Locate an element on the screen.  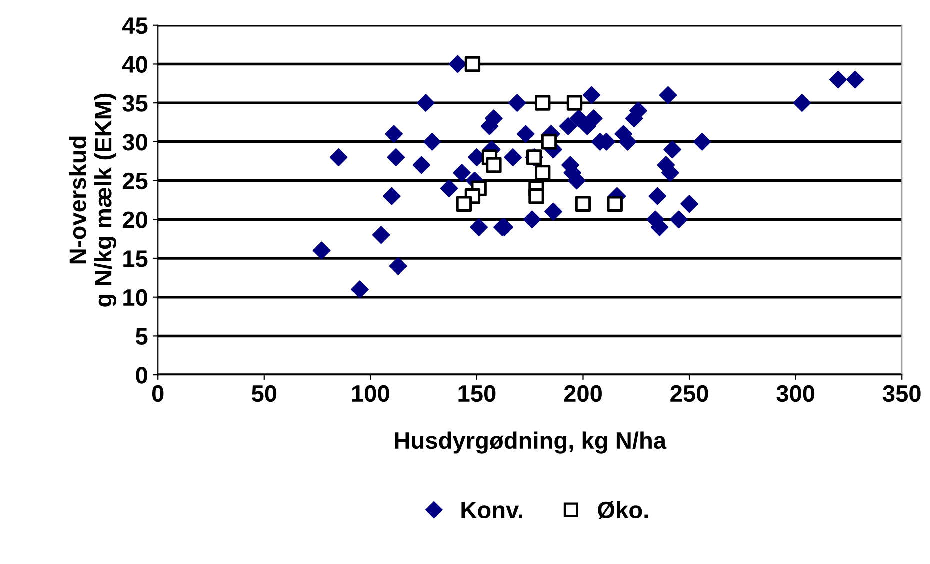
y-tick-label: 20 is located at coordinates (135, 220).